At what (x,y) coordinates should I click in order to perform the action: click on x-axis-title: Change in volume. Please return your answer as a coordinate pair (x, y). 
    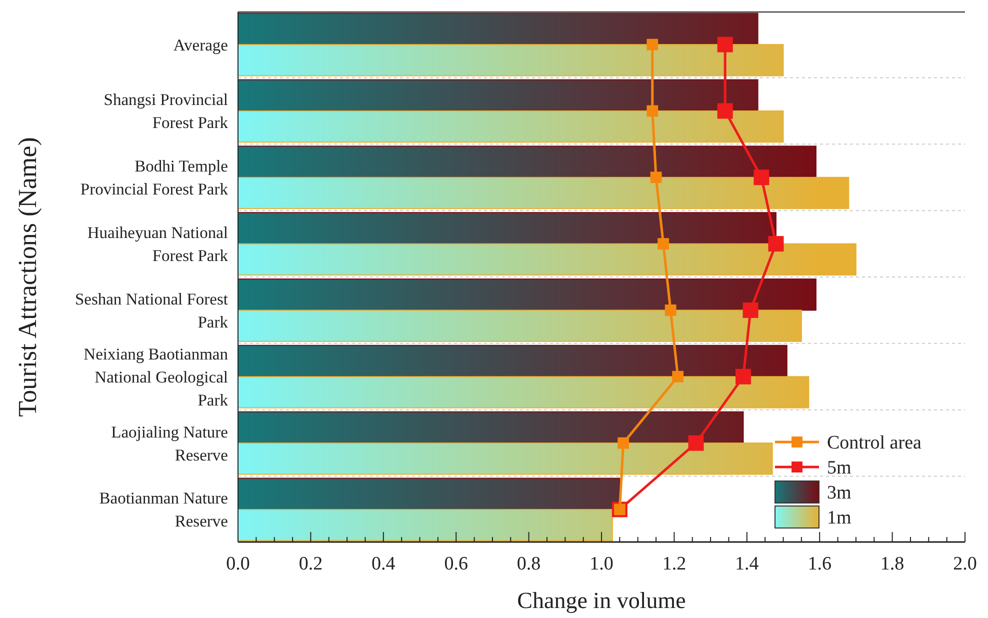
    Looking at the image, I should click on (601, 600).